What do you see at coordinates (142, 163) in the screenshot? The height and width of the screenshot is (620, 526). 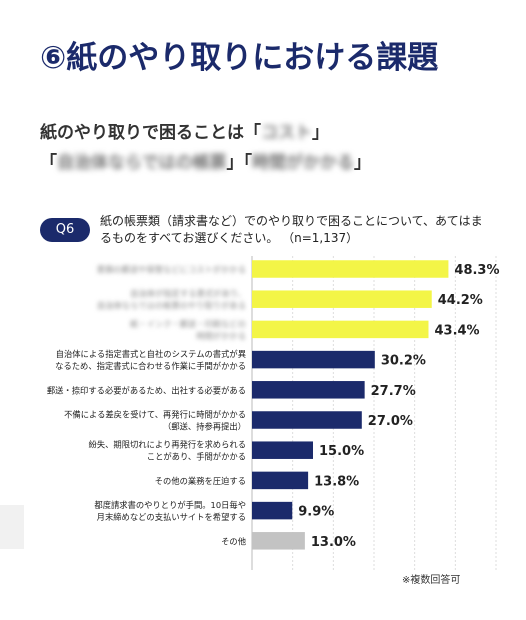 I see `blurred-keyword: 自治体ならではの帳票` at bounding box center [142, 163].